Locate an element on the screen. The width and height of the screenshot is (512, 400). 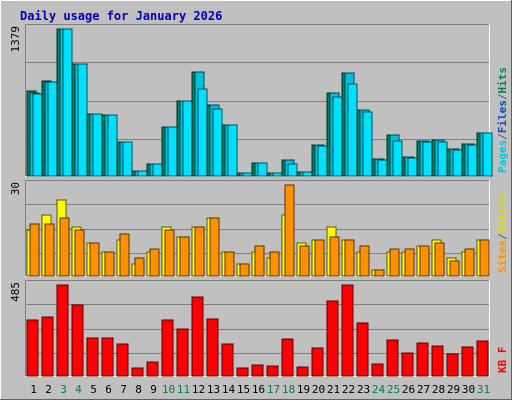
x-tick-label-24: 24 is located at coordinates (379, 389).